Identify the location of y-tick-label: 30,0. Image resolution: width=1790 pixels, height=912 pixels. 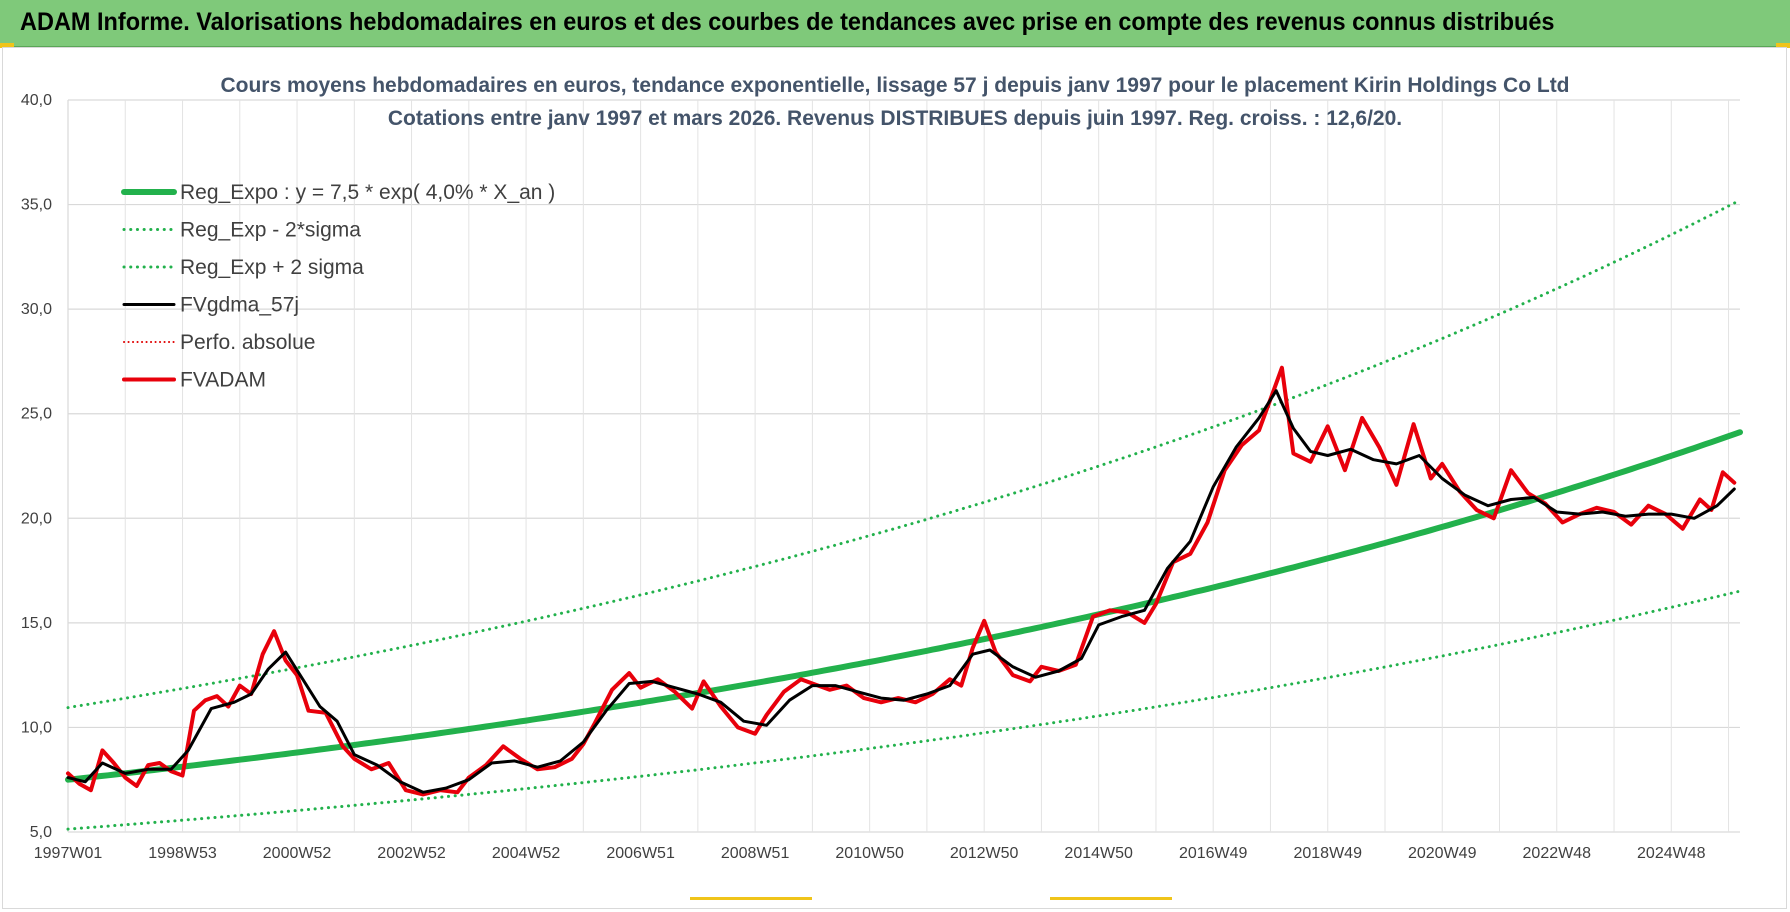
(36, 309).